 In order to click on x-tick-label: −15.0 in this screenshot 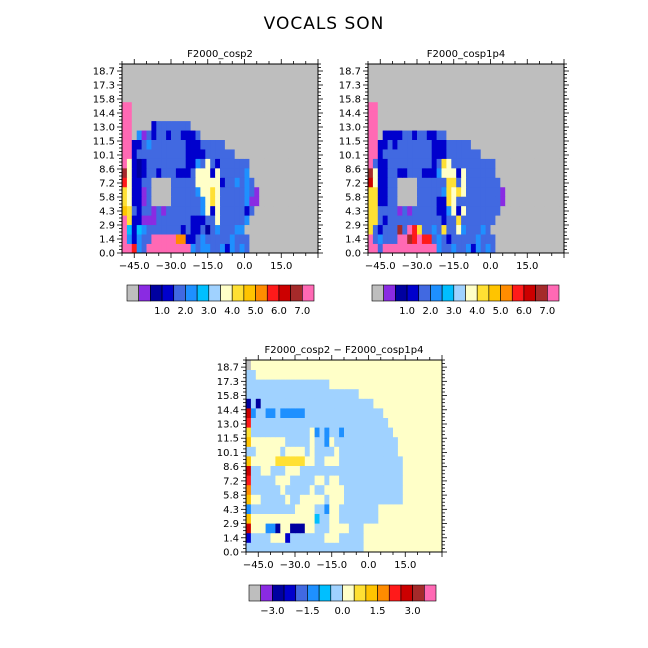, I will do `click(331, 565)`.